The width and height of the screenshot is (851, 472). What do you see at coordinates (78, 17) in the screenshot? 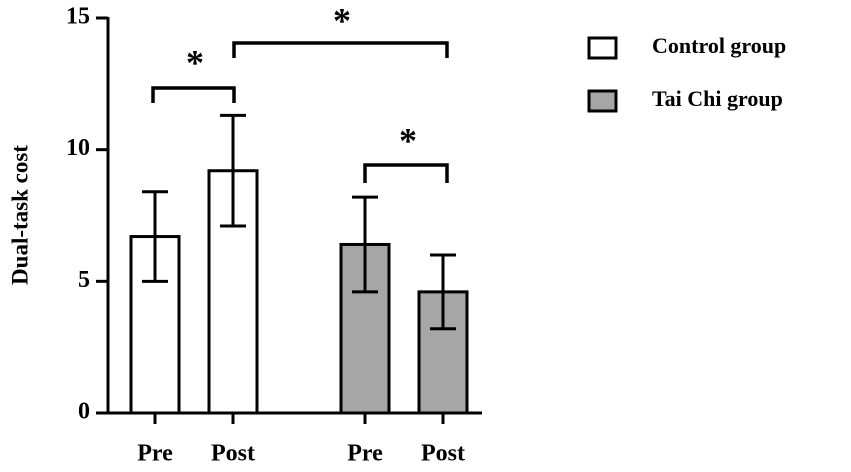
I see `y-tick-label: 15` at bounding box center [78, 17].